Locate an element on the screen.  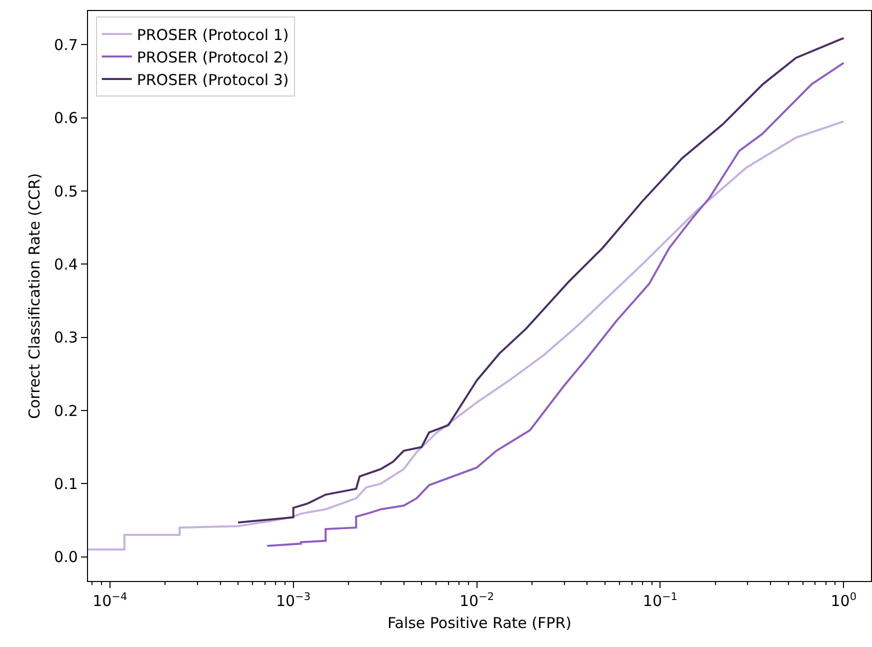
x-tick-label: 10$^{−4}$ is located at coordinates (110, 600).